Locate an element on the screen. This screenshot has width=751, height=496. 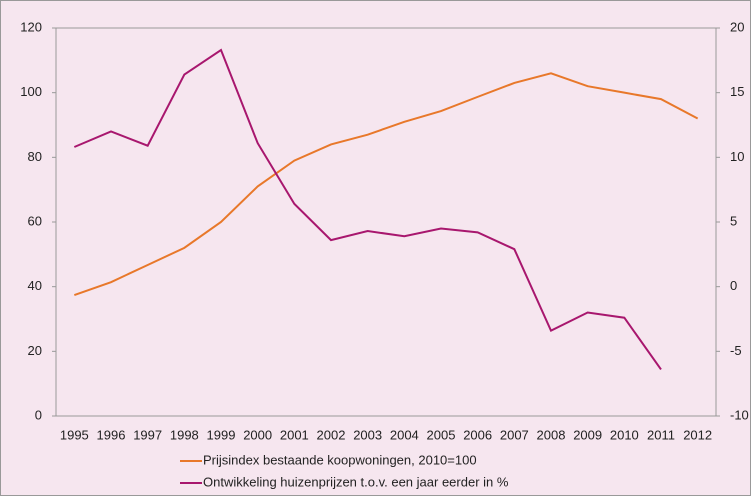
x-tick-label: 1998 is located at coordinates (184, 434).